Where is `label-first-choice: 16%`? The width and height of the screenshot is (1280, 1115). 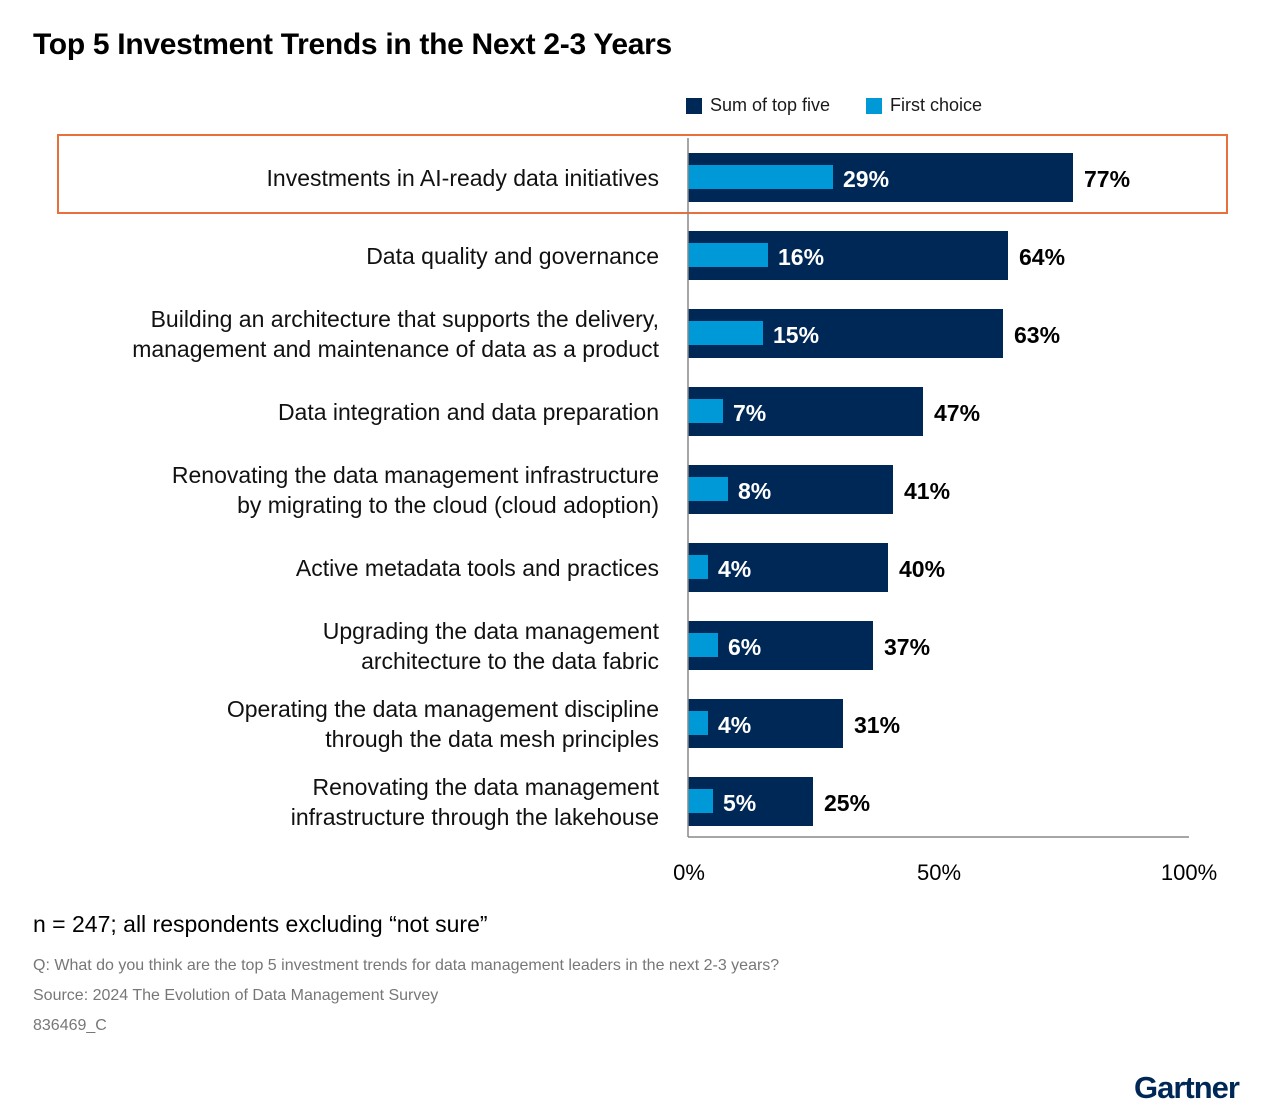 label-first-choice: 16% is located at coordinates (801, 257).